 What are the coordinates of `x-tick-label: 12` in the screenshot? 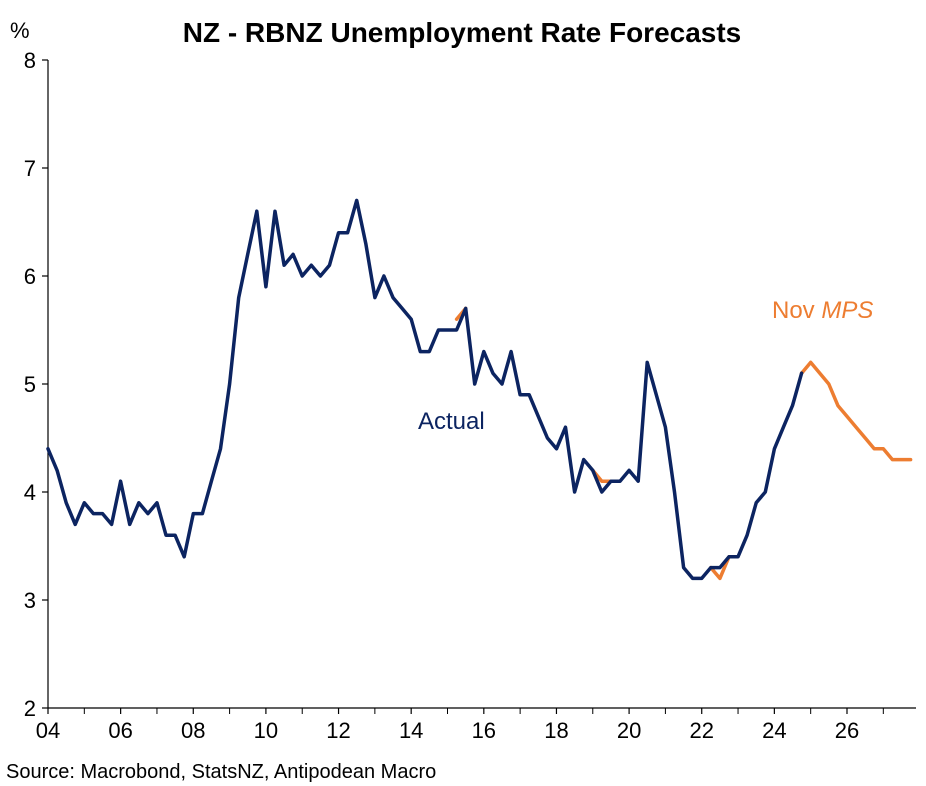 It's located at (338, 730).